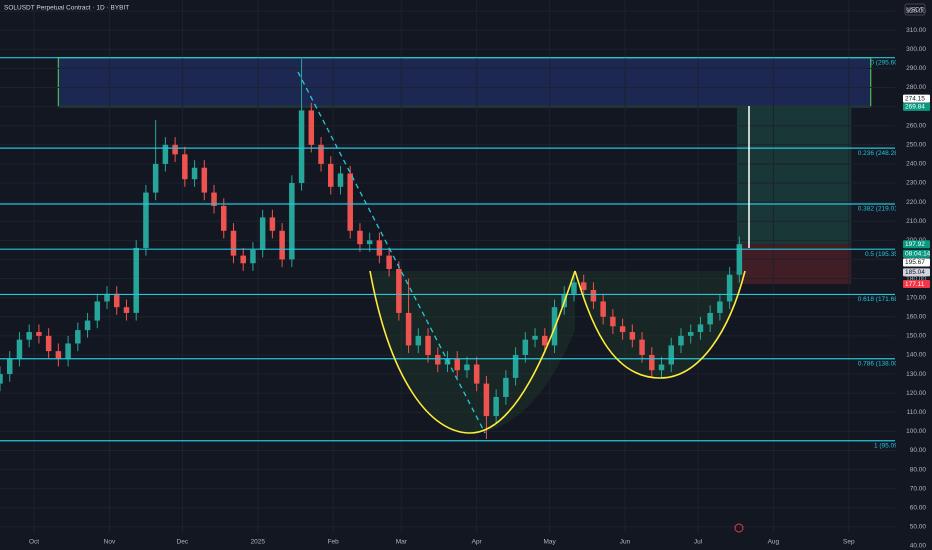  I want to click on fib-label: 0.236 (248.28), so click(879, 153).